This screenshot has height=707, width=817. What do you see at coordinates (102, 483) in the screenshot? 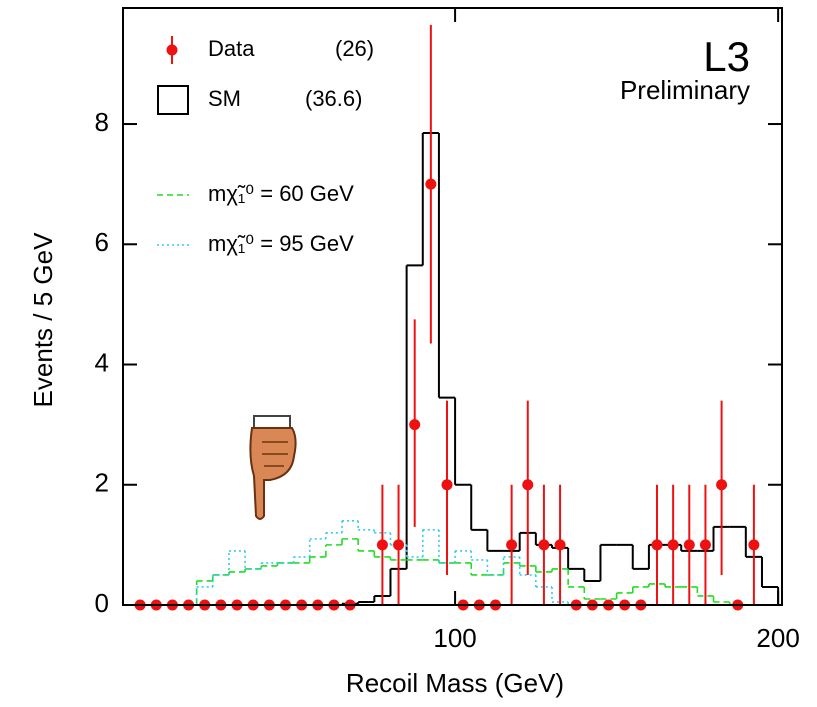
I see `y-tick-label: 2` at bounding box center [102, 483].